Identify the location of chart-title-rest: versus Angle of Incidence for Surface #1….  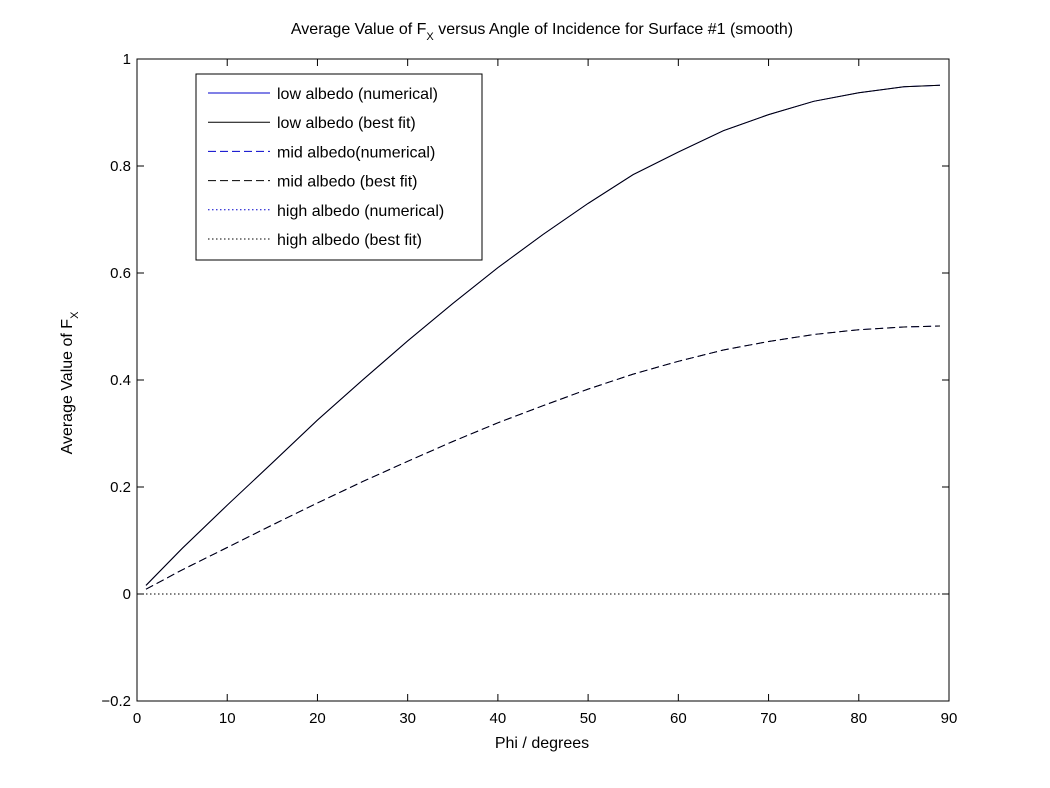
(613, 29).